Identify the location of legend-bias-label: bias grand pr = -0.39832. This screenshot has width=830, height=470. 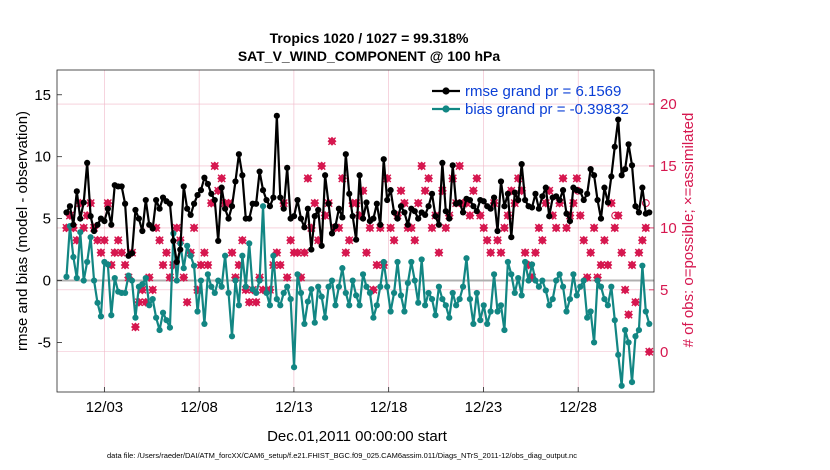
(547, 109).